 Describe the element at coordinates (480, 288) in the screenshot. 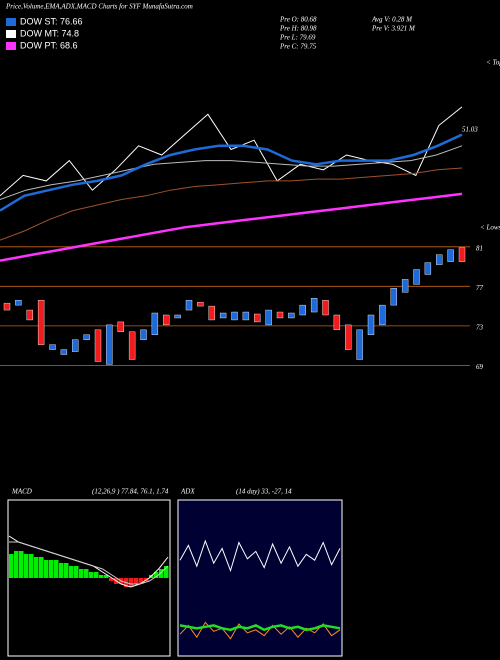

I see `y-tick-label: 77` at that location.